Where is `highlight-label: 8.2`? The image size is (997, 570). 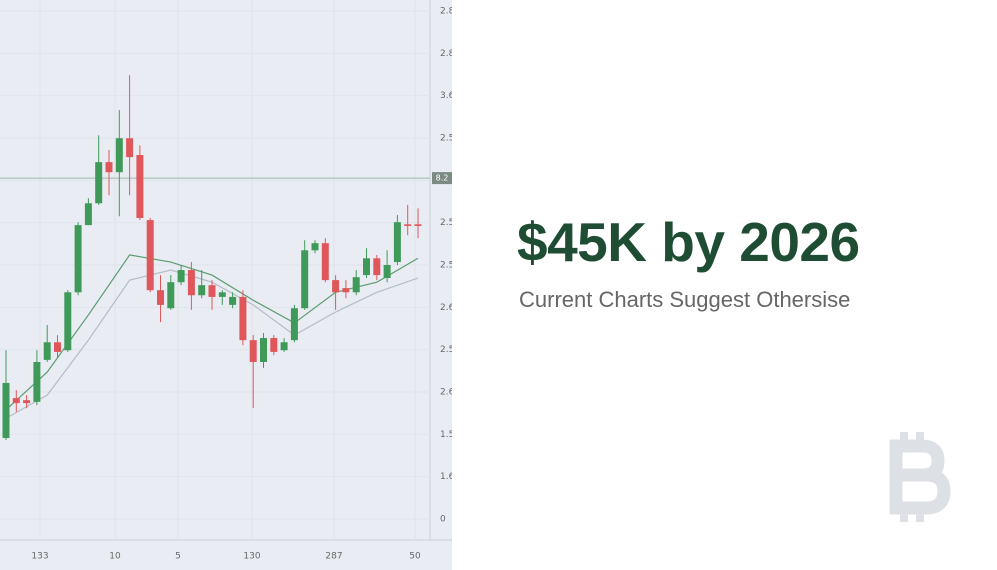 highlight-label: 8.2 is located at coordinates (442, 178).